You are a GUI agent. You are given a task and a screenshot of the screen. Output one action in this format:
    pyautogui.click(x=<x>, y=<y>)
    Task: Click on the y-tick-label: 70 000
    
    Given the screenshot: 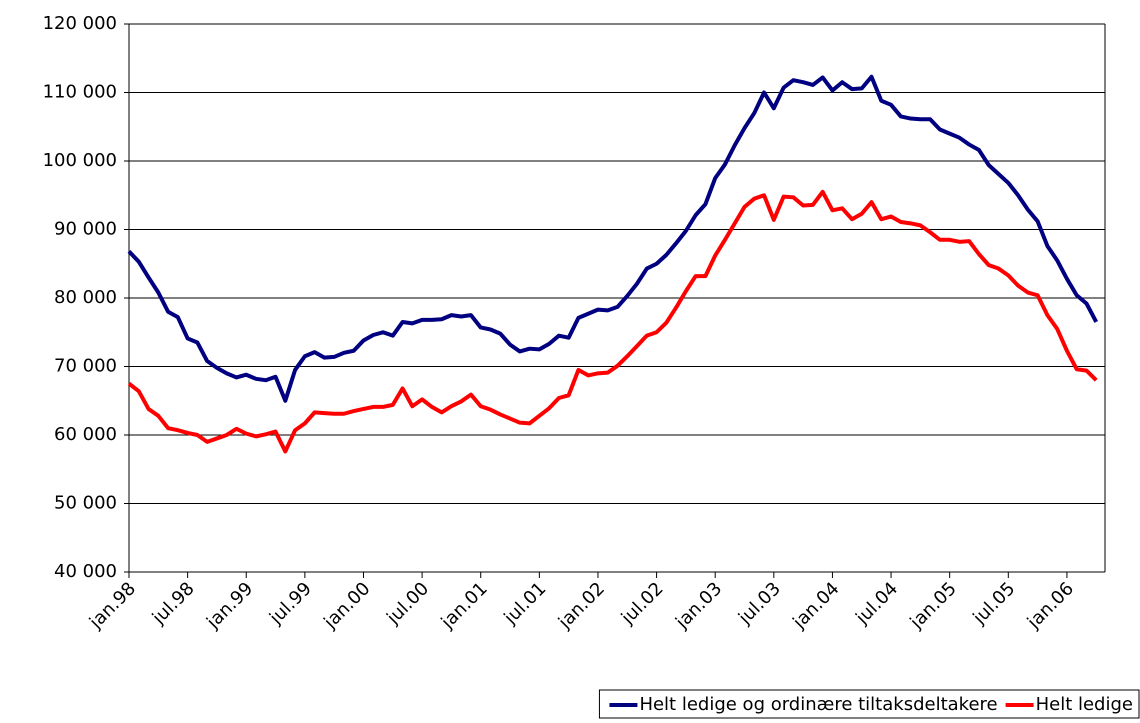 What is the action you would take?
    pyautogui.click(x=85, y=366)
    